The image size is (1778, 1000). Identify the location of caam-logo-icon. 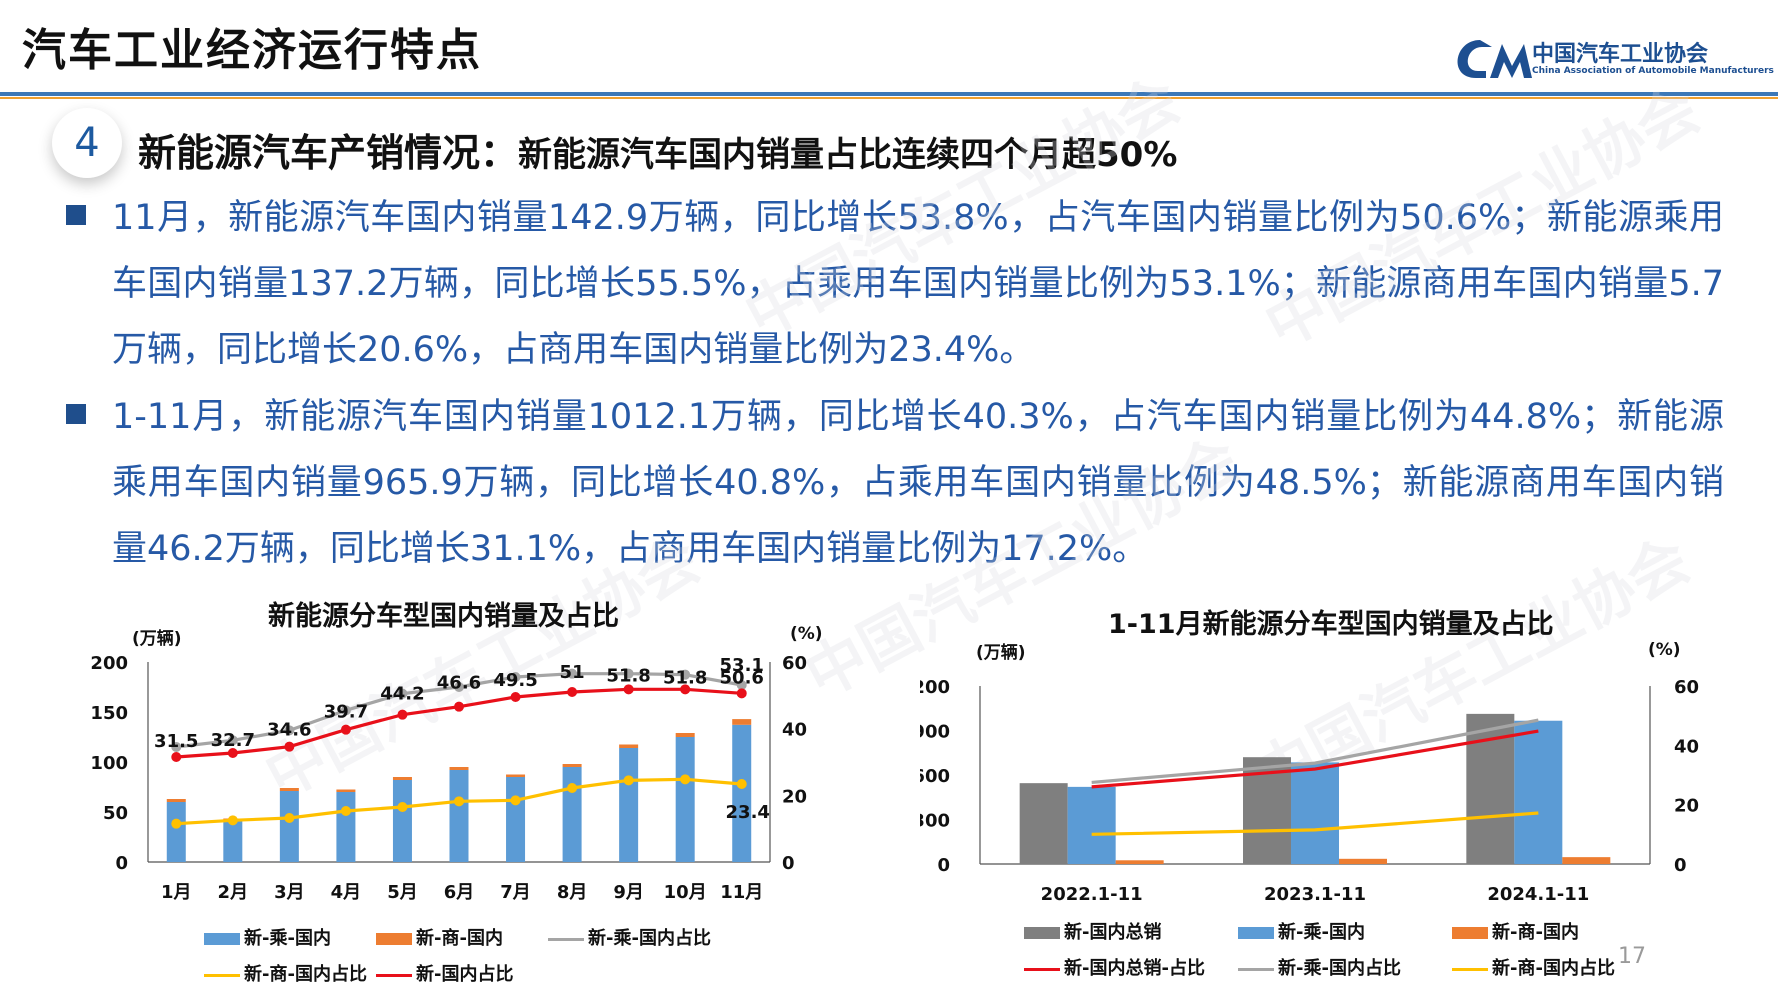
(1494, 59).